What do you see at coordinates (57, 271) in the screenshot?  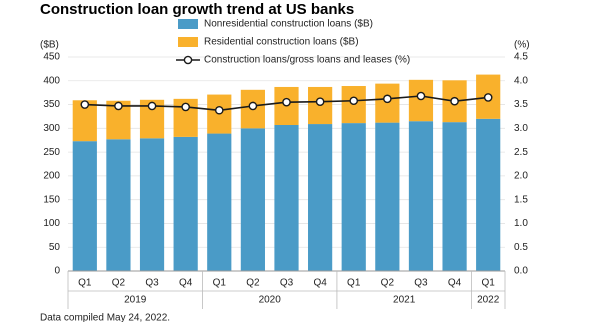 I see `y-tick-label: 0` at bounding box center [57, 271].